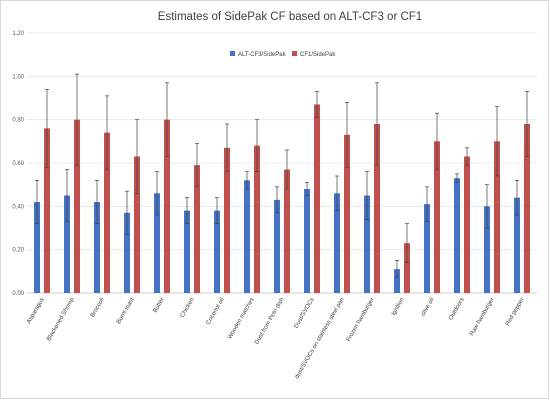 This screenshot has width=550, height=400. What do you see at coordinates (482, 317) in the screenshot?
I see `x-category-label: Raw hamburger` at bounding box center [482, 317].